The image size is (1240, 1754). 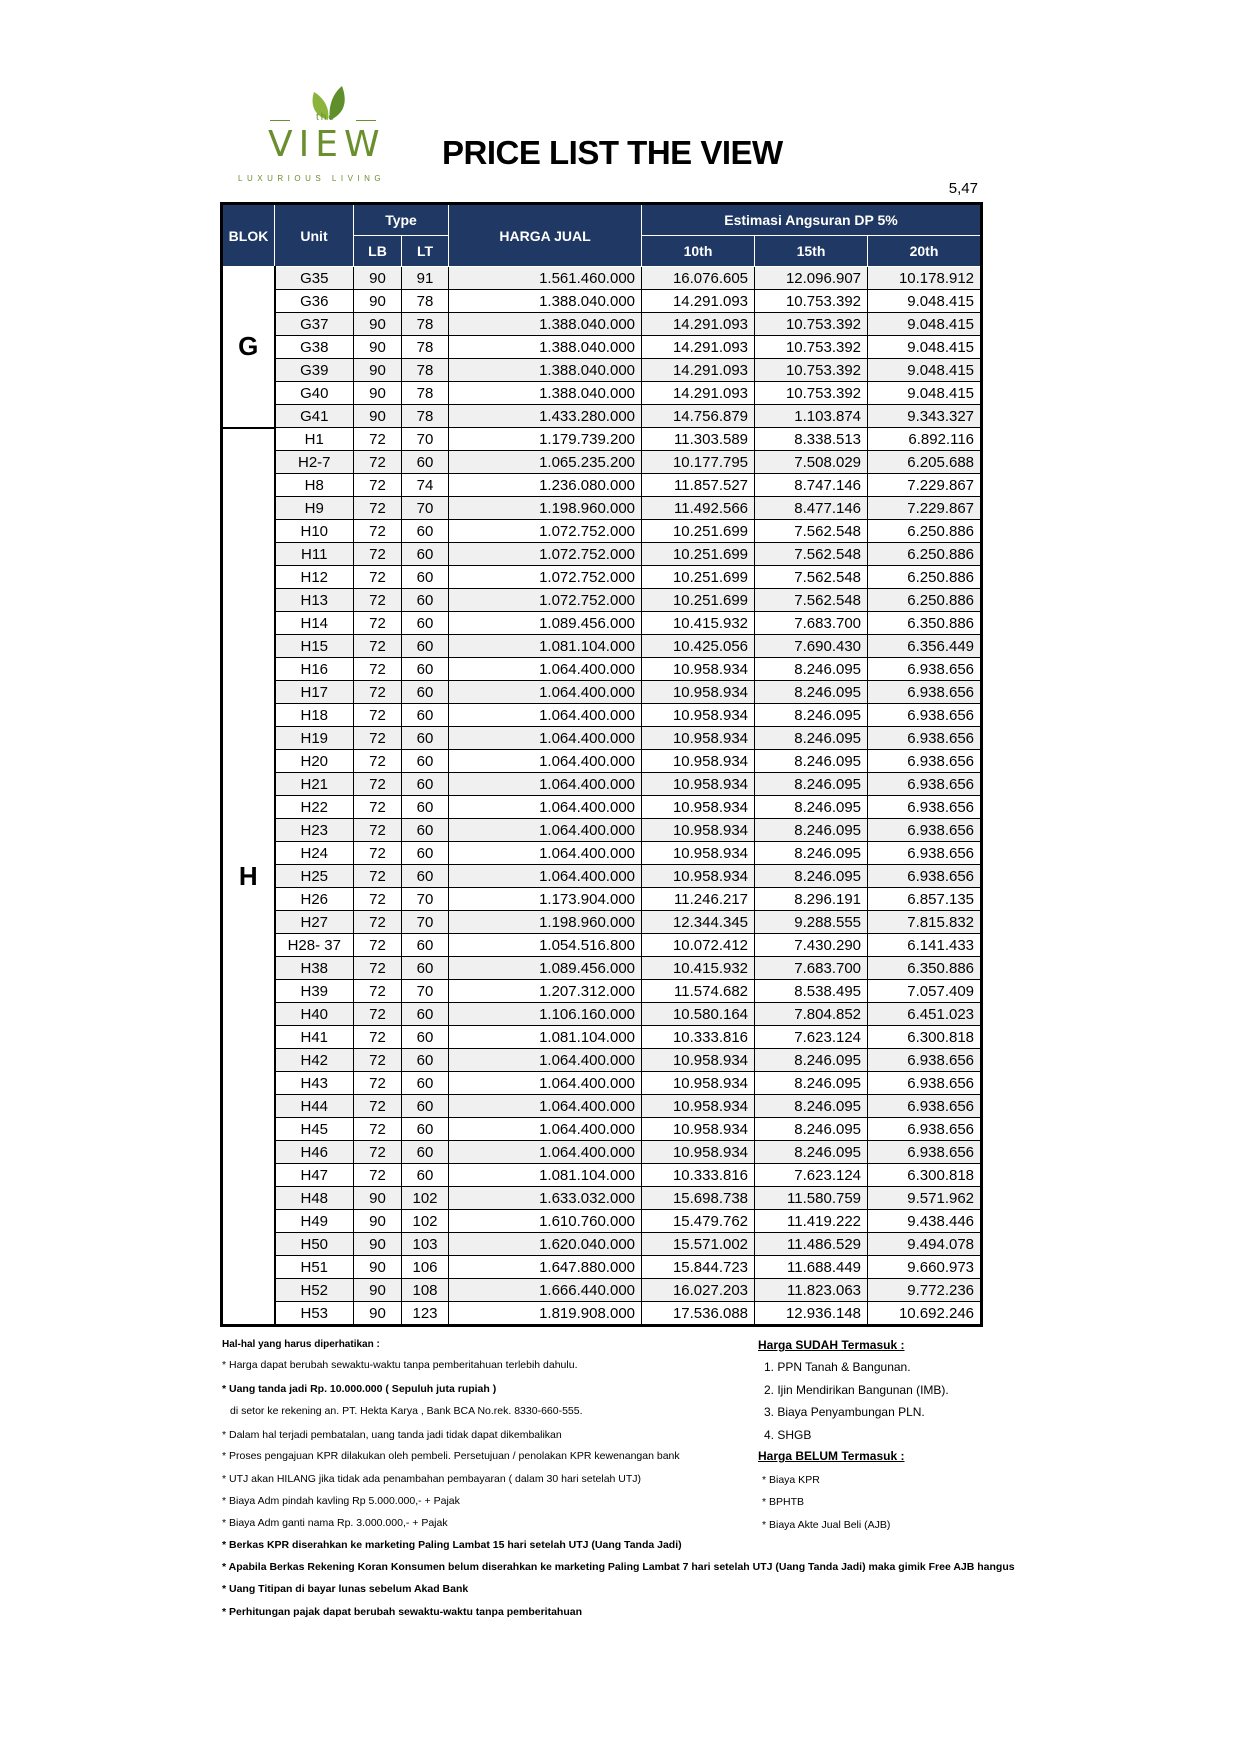 What do you see at coordinates (401, 219) in the screenshot?
I see `header: Type` at bounding box center [401, 219].